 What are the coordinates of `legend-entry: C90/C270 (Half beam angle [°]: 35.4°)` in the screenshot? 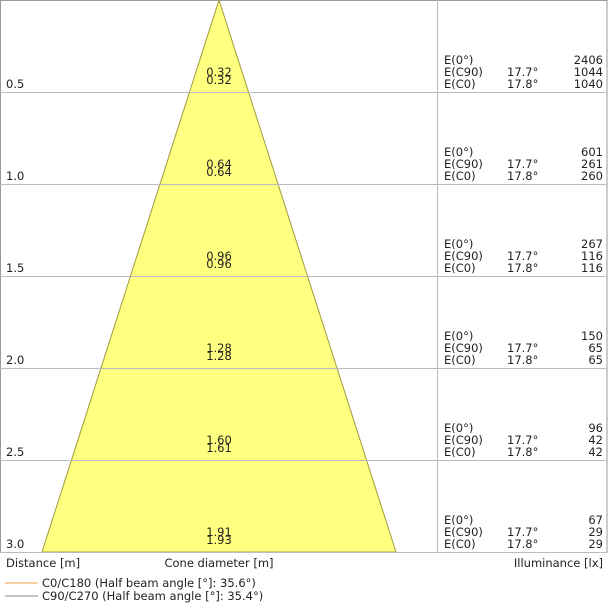 It's located at (152, 596).